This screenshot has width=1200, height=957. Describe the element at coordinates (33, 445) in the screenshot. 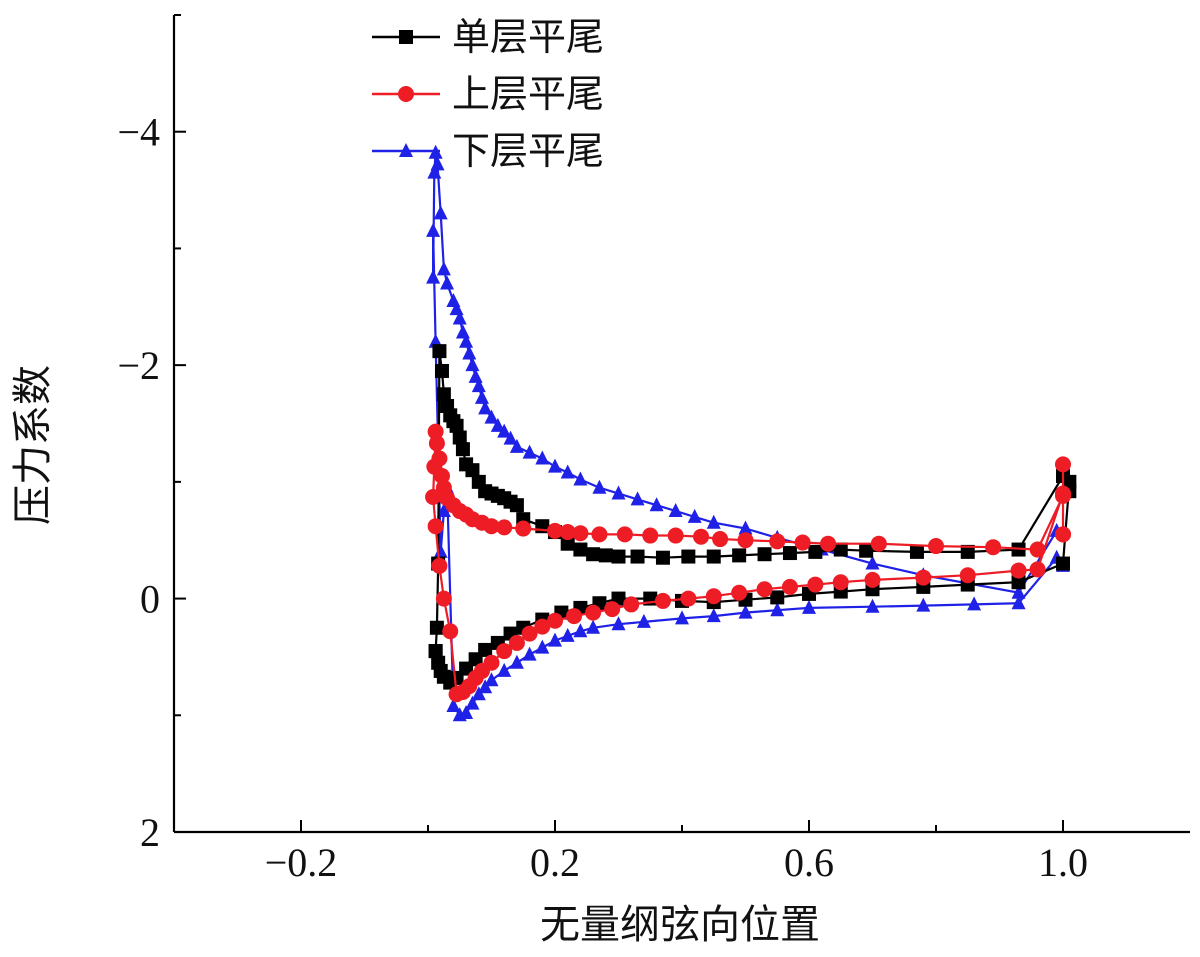

I see `y-axis-title: 压力系数` at that location.